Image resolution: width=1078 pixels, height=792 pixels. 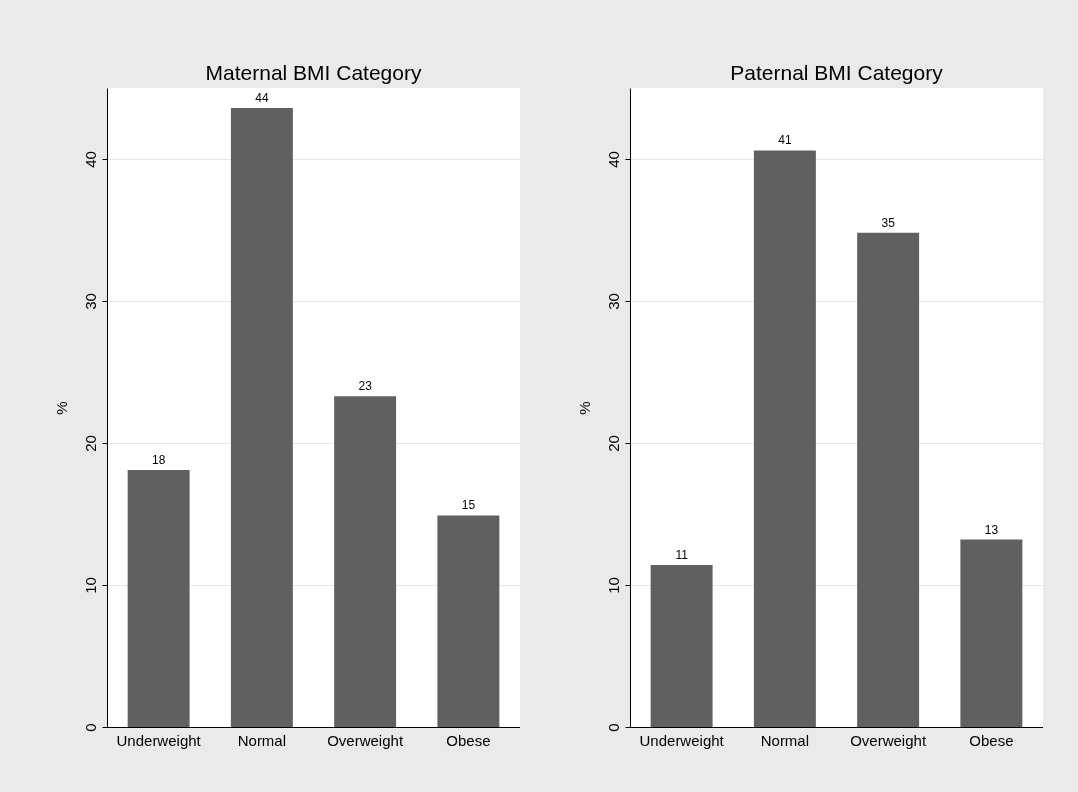 What do you see at coordinates (262, 97) in the screenshot?
I see `data-label: 44` at bounding box center [262, 97].